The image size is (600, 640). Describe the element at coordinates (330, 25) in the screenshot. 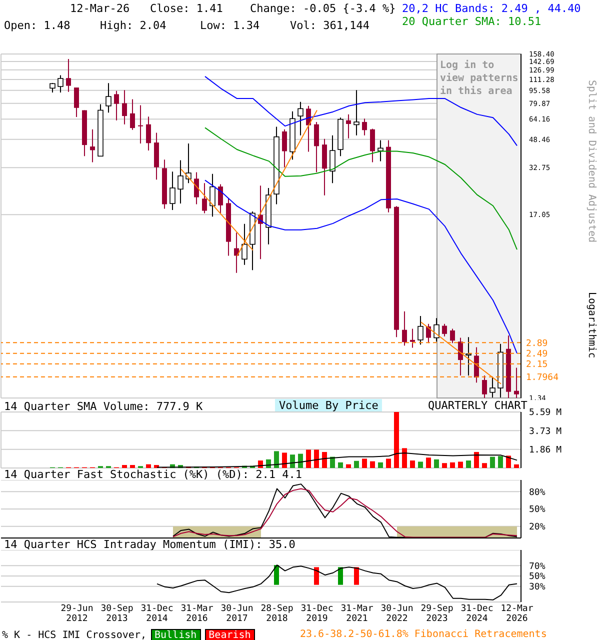

I see `text: Vol: 361,144` at that location.